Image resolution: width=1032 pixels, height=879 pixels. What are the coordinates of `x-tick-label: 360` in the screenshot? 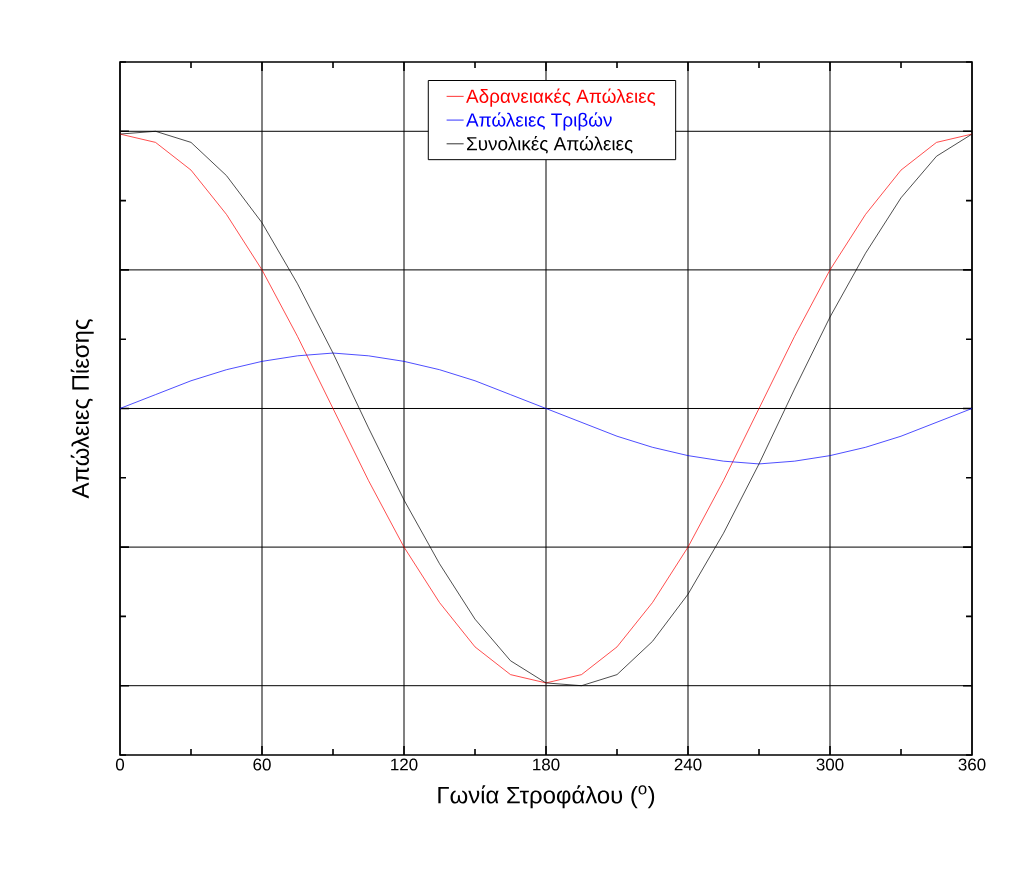 It's located at (972, 764).